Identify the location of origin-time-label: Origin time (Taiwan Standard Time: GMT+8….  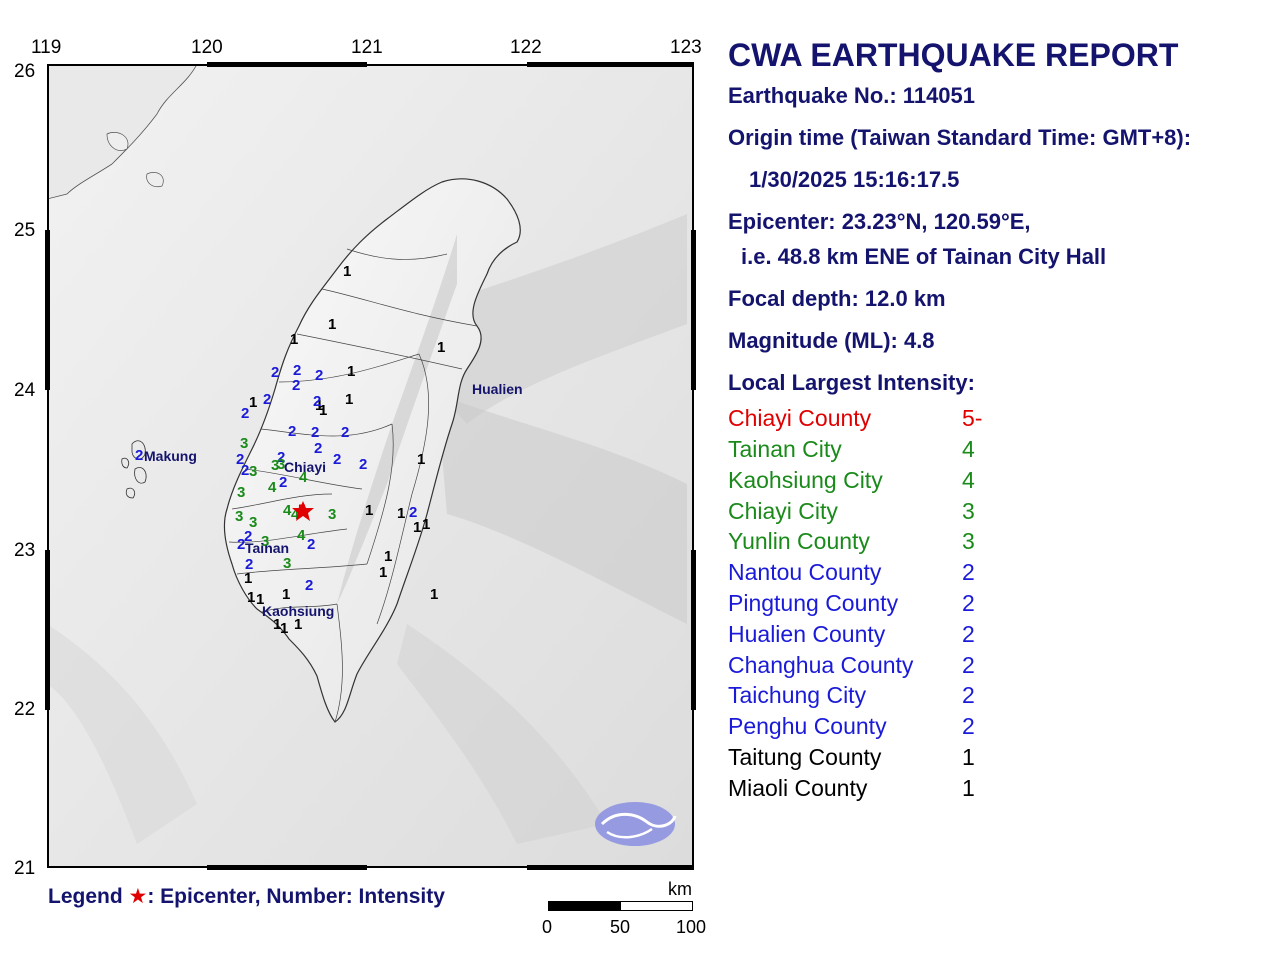
(960, 137).